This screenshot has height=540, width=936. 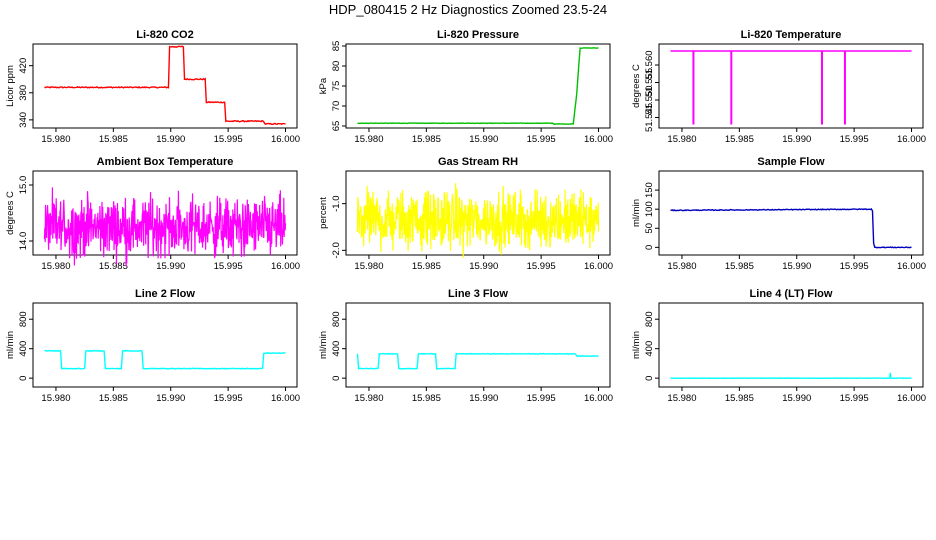 I want to click on y-axis-label: percent, so click(x=323, y=213).